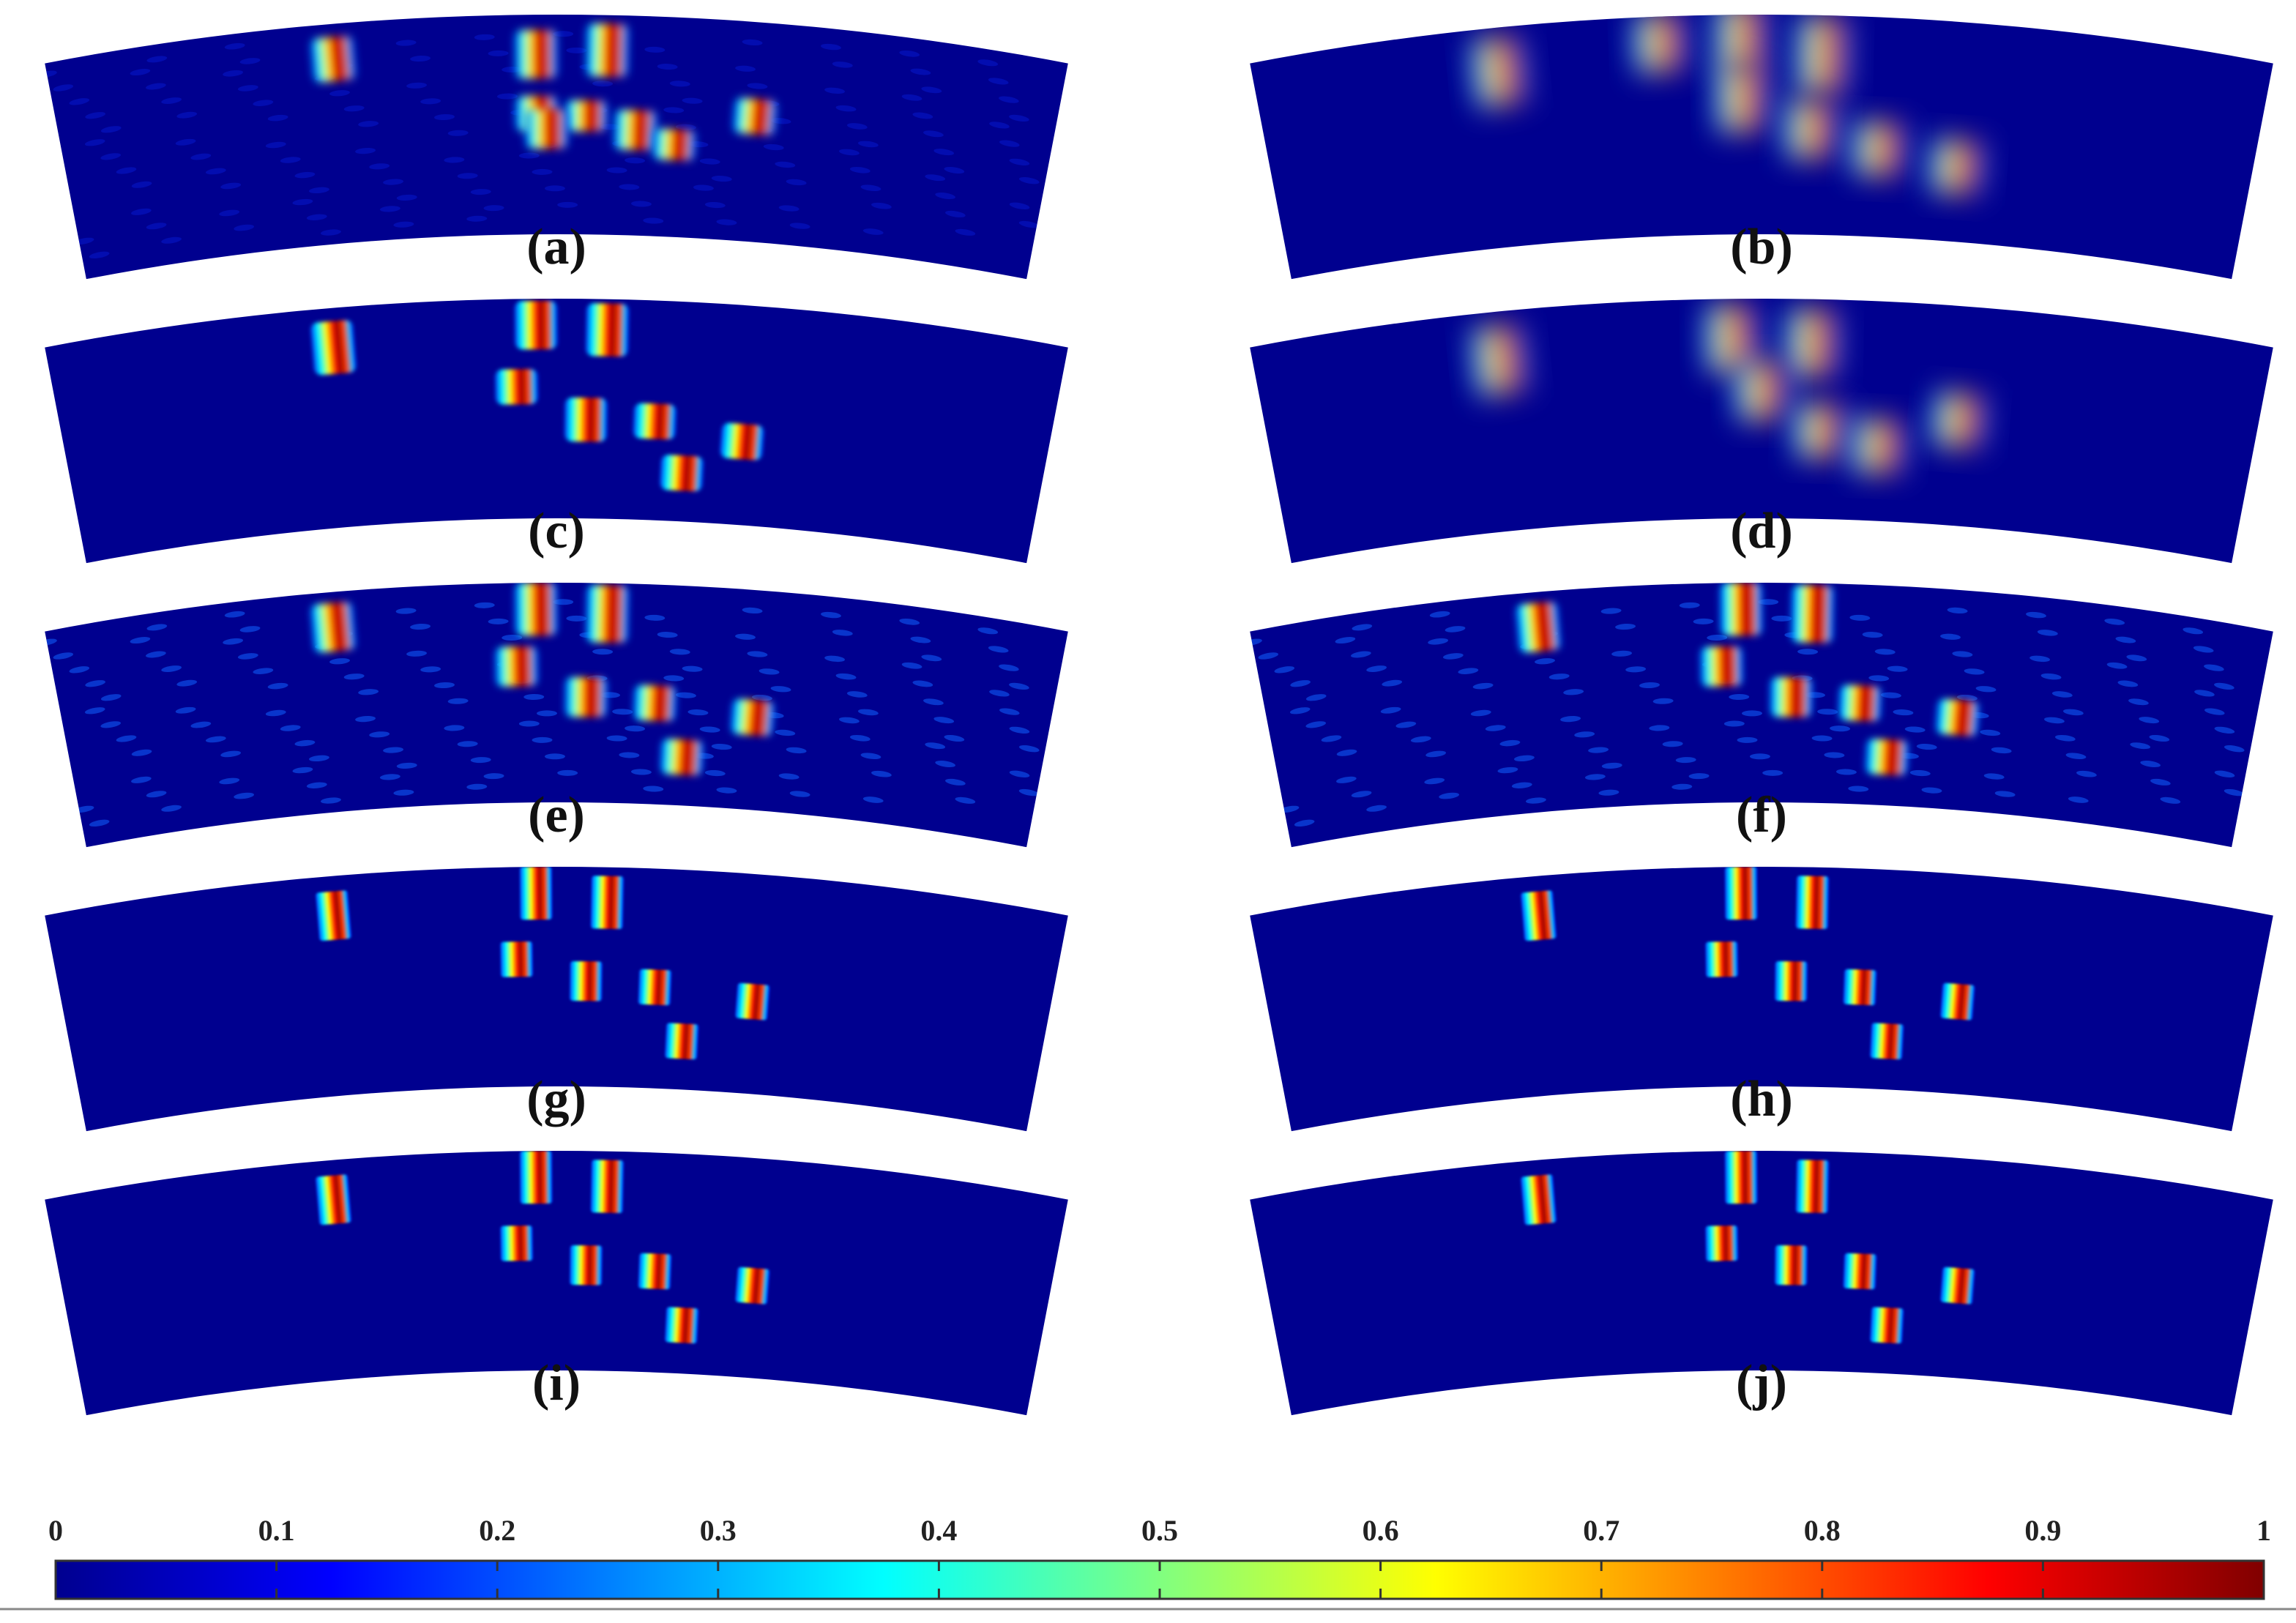  I want to click on panel-label: (g), so click(556, 1099).